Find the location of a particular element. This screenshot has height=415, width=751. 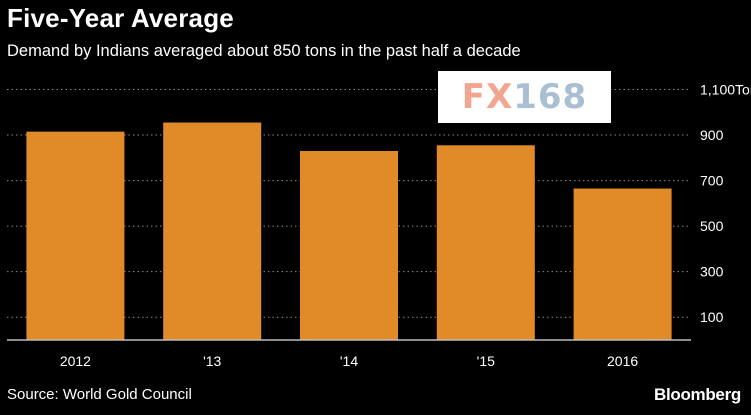

x-tick-label: 2012 is located at coordinates (75, 361).